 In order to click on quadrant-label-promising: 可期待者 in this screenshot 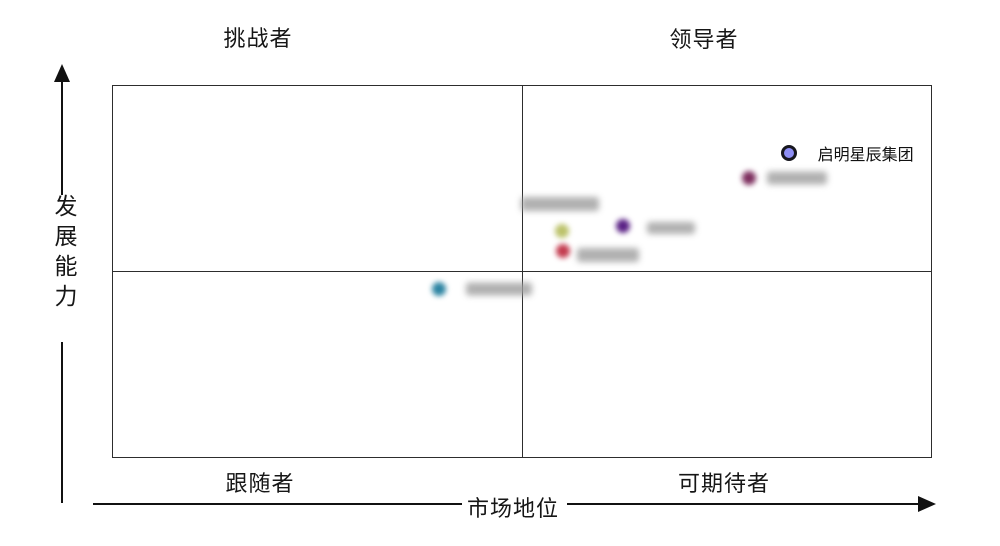, I will do `click(724, 483)`.